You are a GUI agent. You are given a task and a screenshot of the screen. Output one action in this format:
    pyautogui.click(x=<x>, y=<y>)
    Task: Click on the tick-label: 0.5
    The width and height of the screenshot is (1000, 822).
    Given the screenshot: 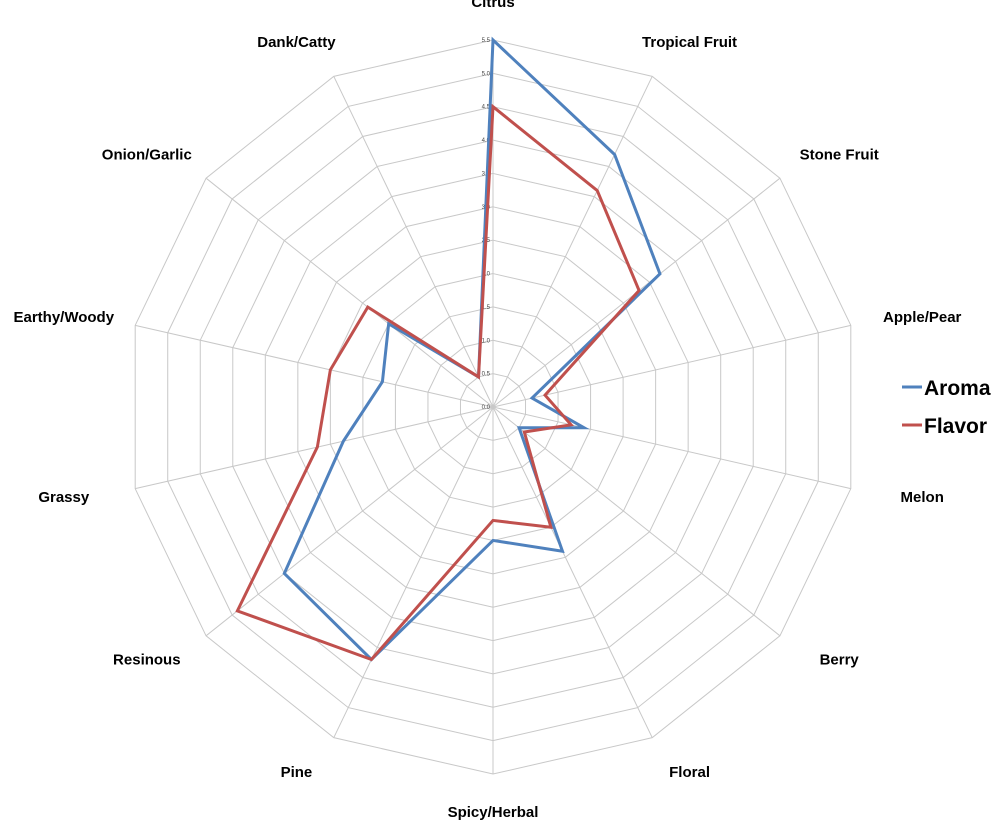 What is the action you would take?
    pyautogui.click(x=486, y=375)
    